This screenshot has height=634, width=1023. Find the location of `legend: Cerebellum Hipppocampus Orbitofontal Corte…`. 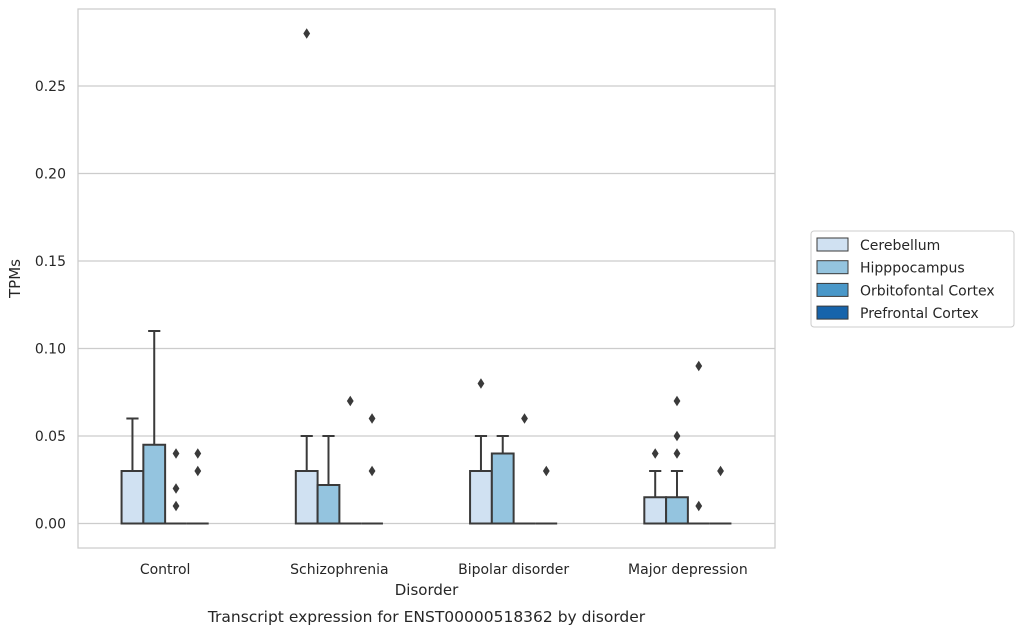

legend: Cerebellum Hipppocampus Orbitofontal Corte… is located at coordinates (912, 279).